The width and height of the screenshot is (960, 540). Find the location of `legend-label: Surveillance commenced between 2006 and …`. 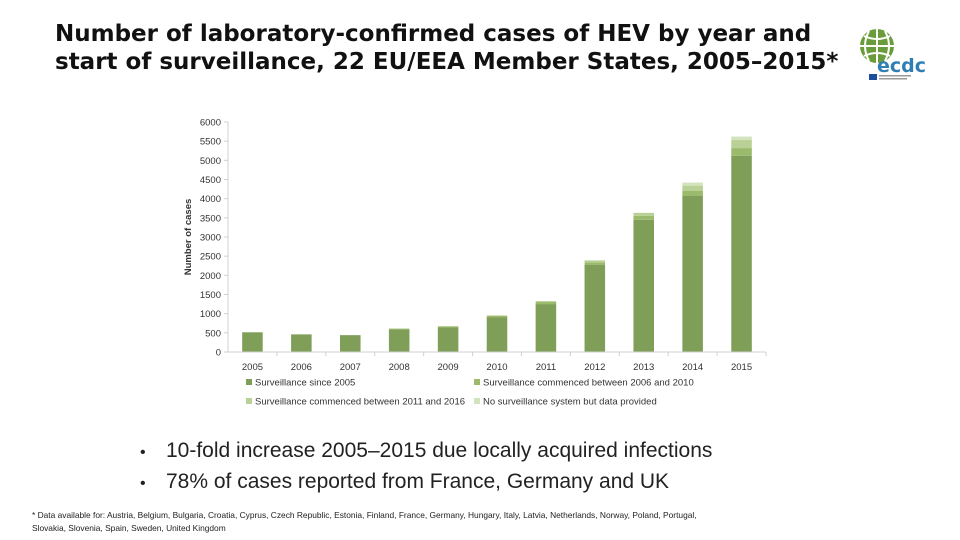

legend-label: Surveillance commenced between 2006 and … is located at coordinates (588, 383).